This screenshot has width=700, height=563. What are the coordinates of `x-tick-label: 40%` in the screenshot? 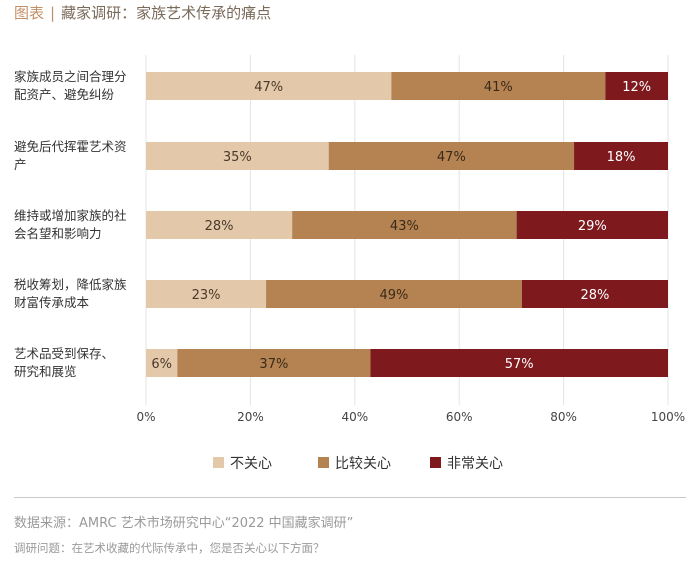 It's located at (354, 417).